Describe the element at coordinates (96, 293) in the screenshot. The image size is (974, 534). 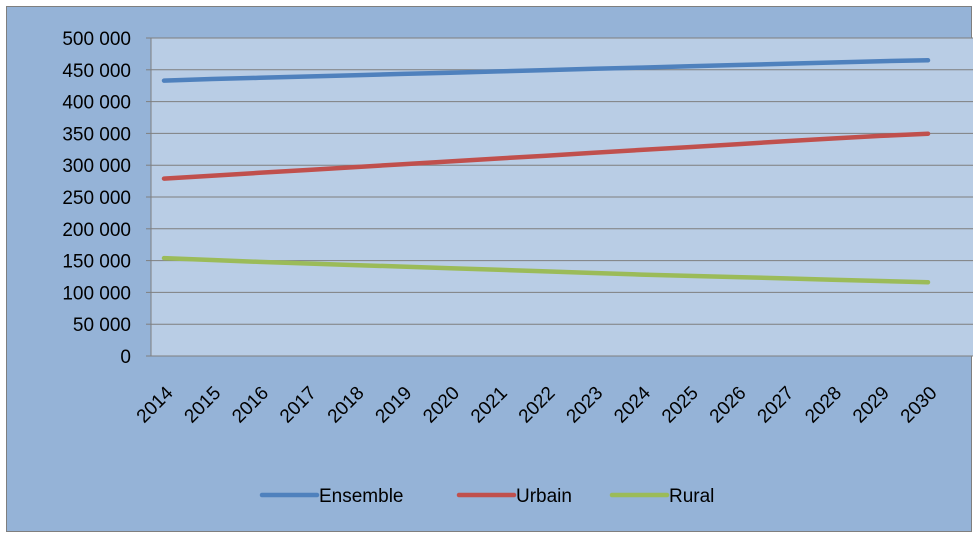
I see `y-tick-label: 100 000` at that location.